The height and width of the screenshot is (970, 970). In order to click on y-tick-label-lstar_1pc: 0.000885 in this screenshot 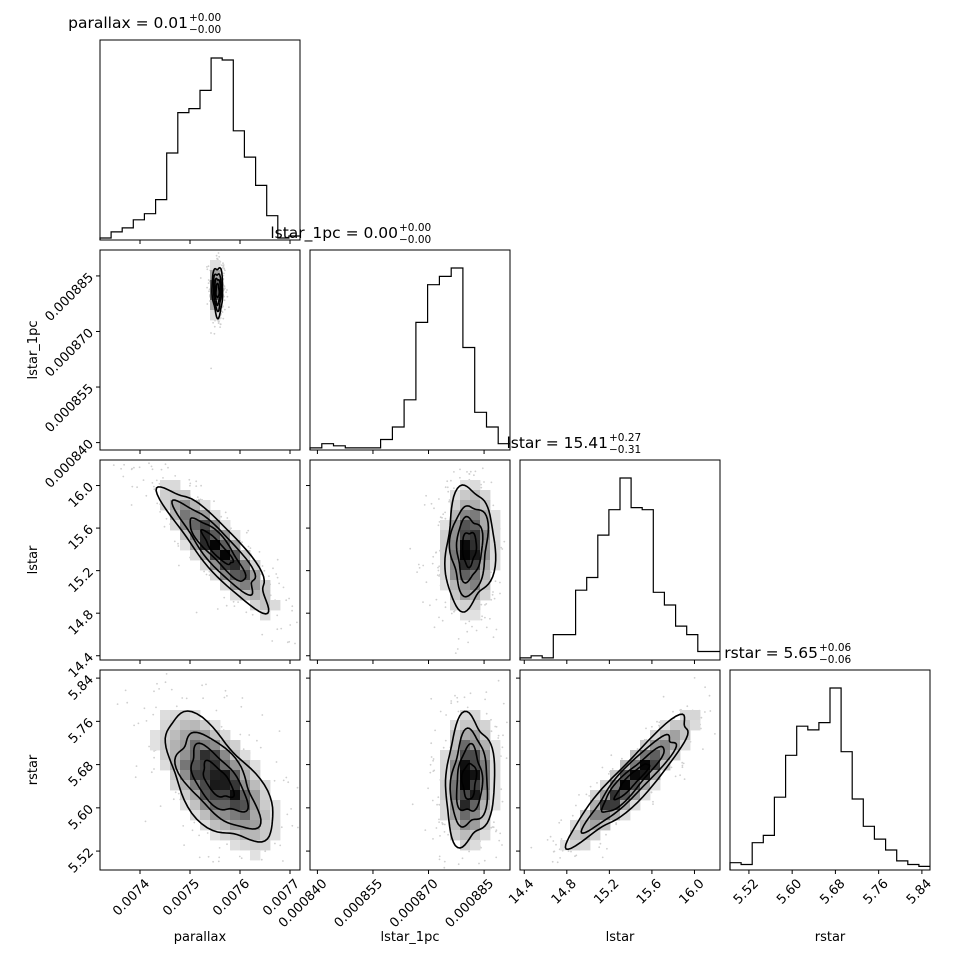, I will do `click(69, 297)`.